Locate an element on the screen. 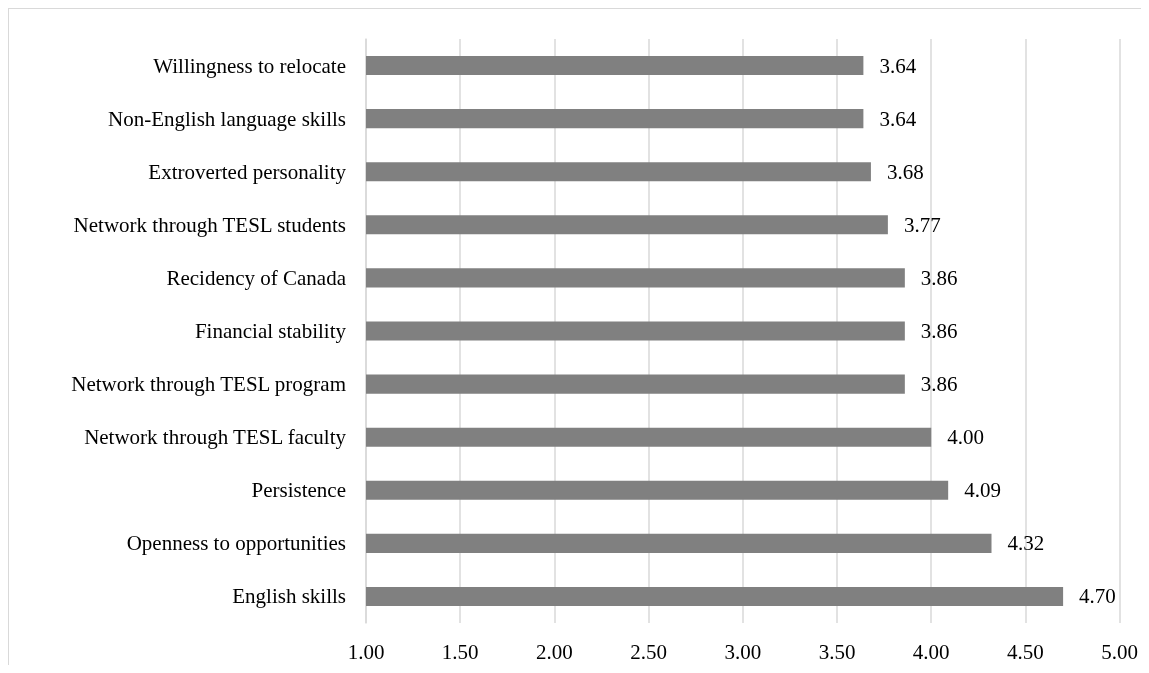 Image resolution: width=1149 pixels, height=673 pixels. data-label: 4.70 is located at coordinates (1097, 596).